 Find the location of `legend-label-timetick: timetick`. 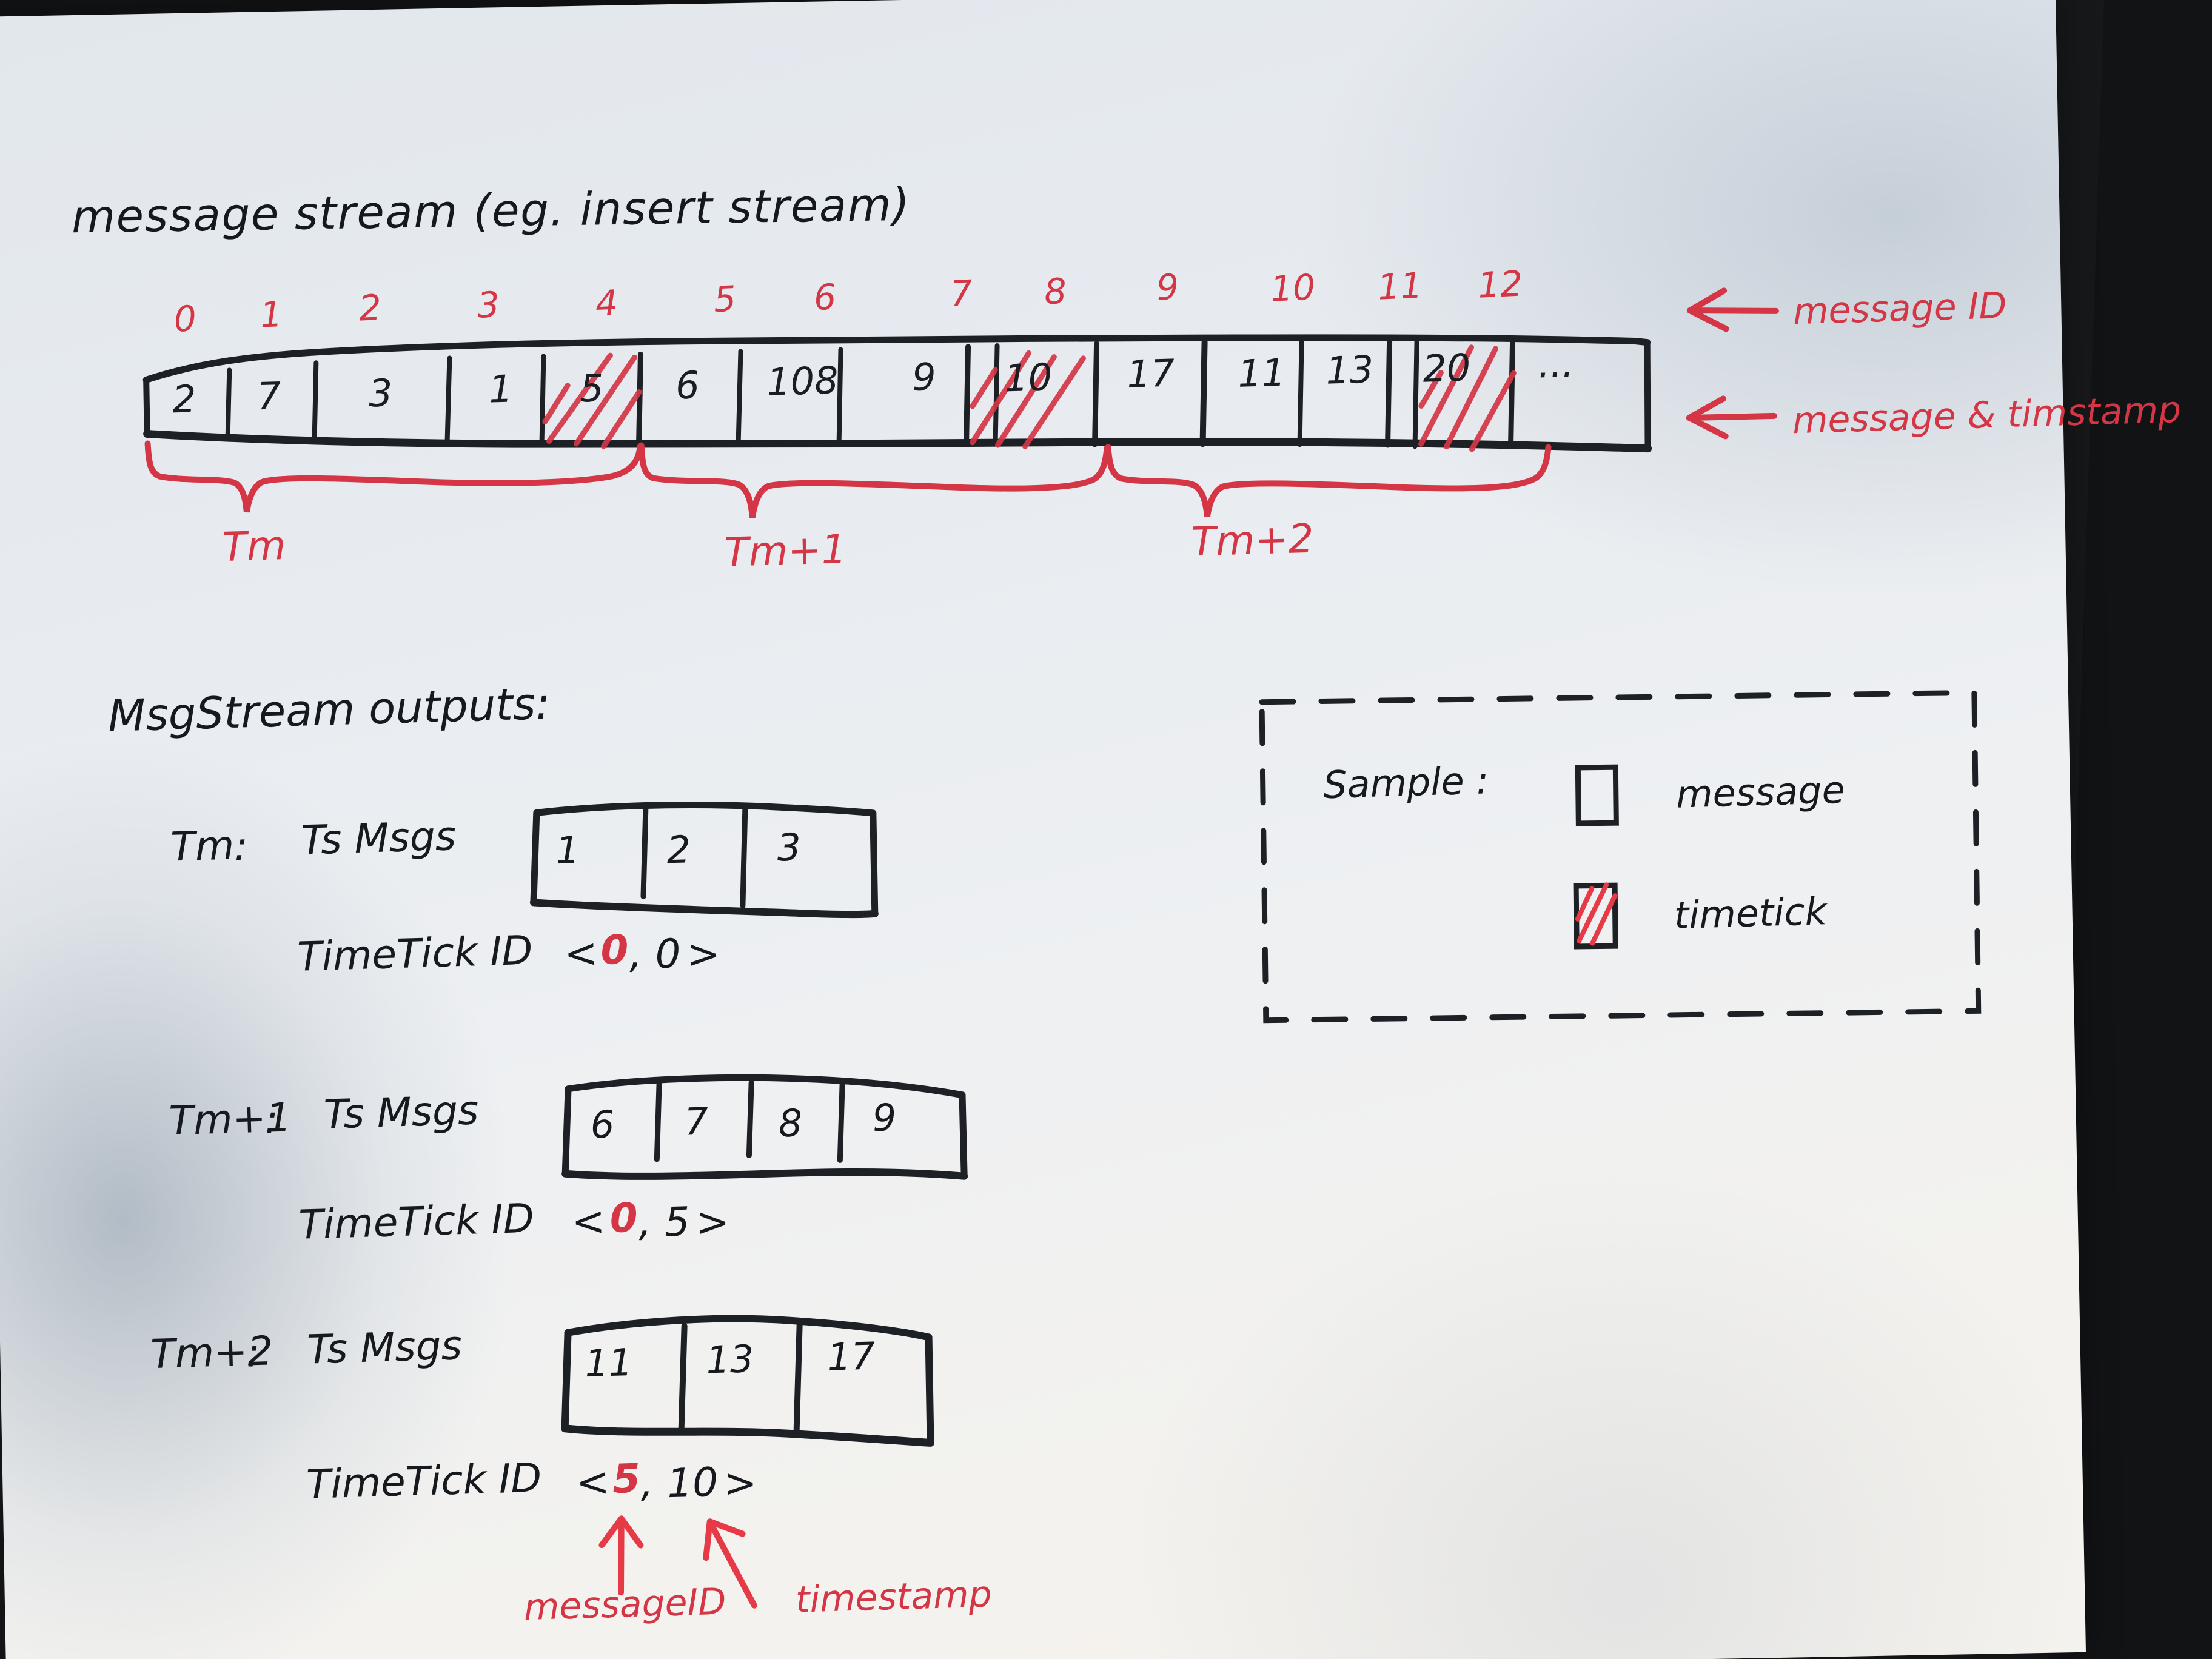

legend-label-timetick: timetick is located at coordinates (1750, 913).